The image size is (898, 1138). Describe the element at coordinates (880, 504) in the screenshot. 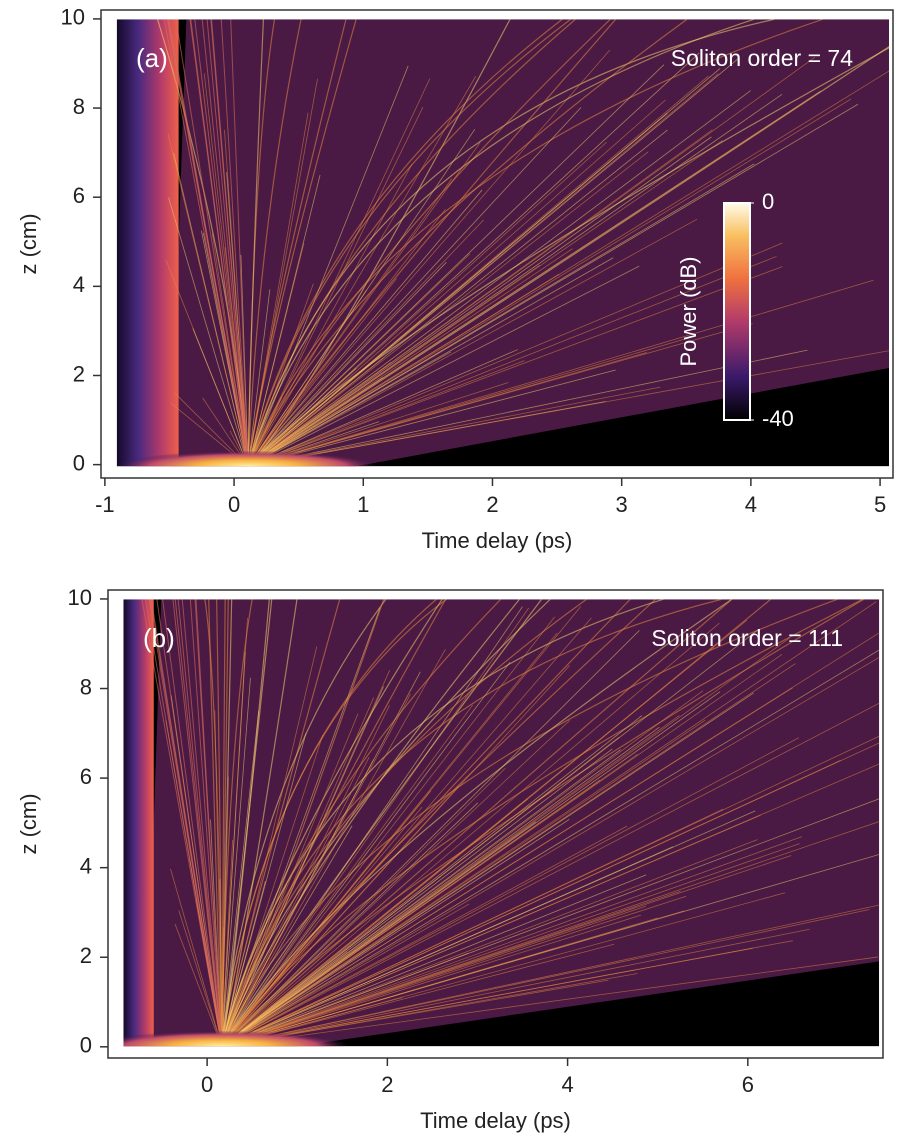

I see `x-tick-label: 5` at that location.